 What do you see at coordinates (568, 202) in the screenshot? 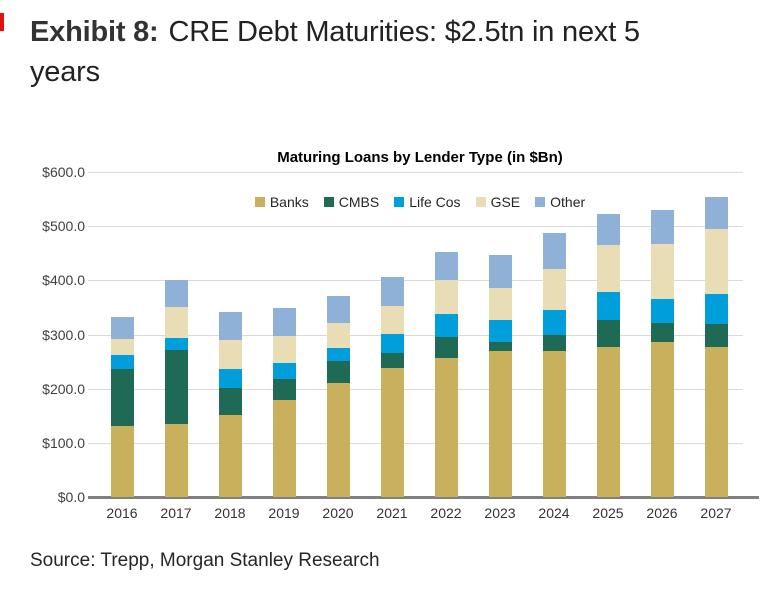
I see `legend-label: Other` at bounding box center [568, 202].